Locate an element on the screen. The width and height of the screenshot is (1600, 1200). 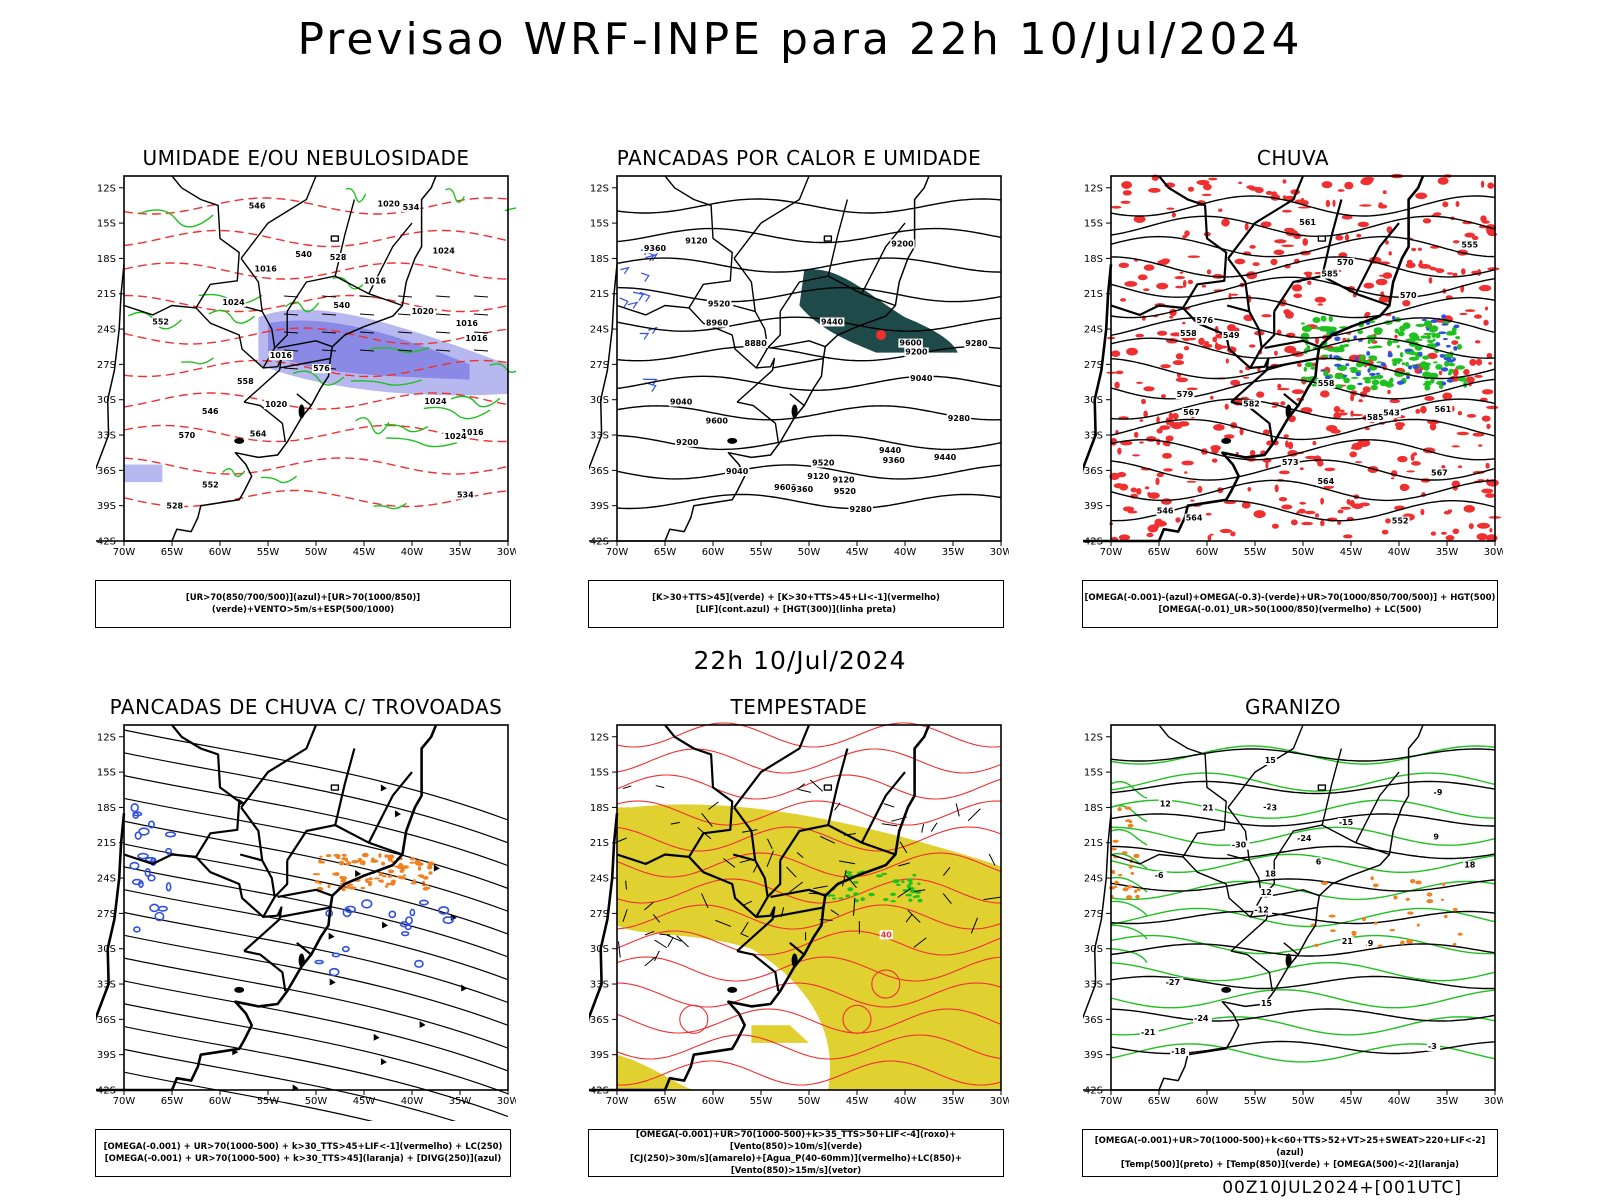
contour-label: 12 is located at coordinates (1165, 804).